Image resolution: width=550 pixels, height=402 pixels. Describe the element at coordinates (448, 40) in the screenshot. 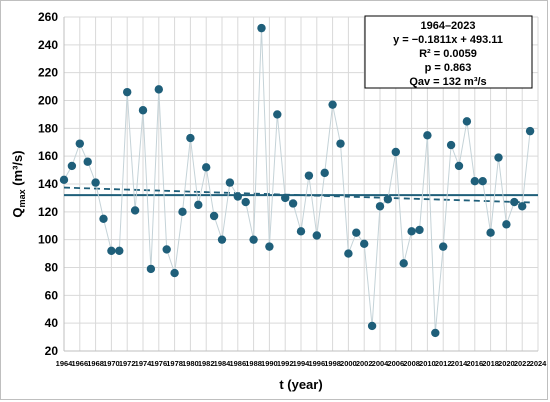

I see `info-equation: y = −0.1811x + 493.11` at that location.